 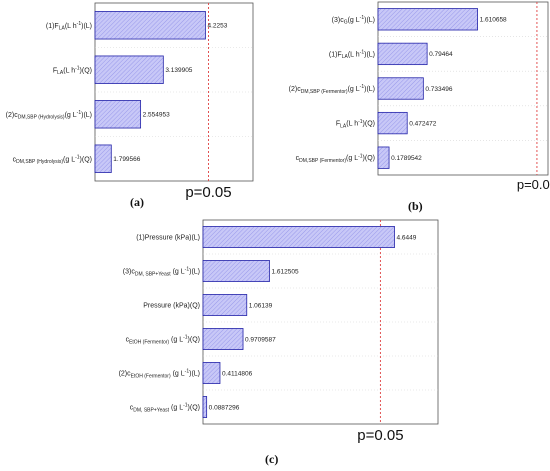 What do you see at coordinates (49, 115) in the screenshot?
I see `category-label: (2)cDM,SBP (Hydrolysis)(g L-1)(L)` at bounding box center [49, 115].